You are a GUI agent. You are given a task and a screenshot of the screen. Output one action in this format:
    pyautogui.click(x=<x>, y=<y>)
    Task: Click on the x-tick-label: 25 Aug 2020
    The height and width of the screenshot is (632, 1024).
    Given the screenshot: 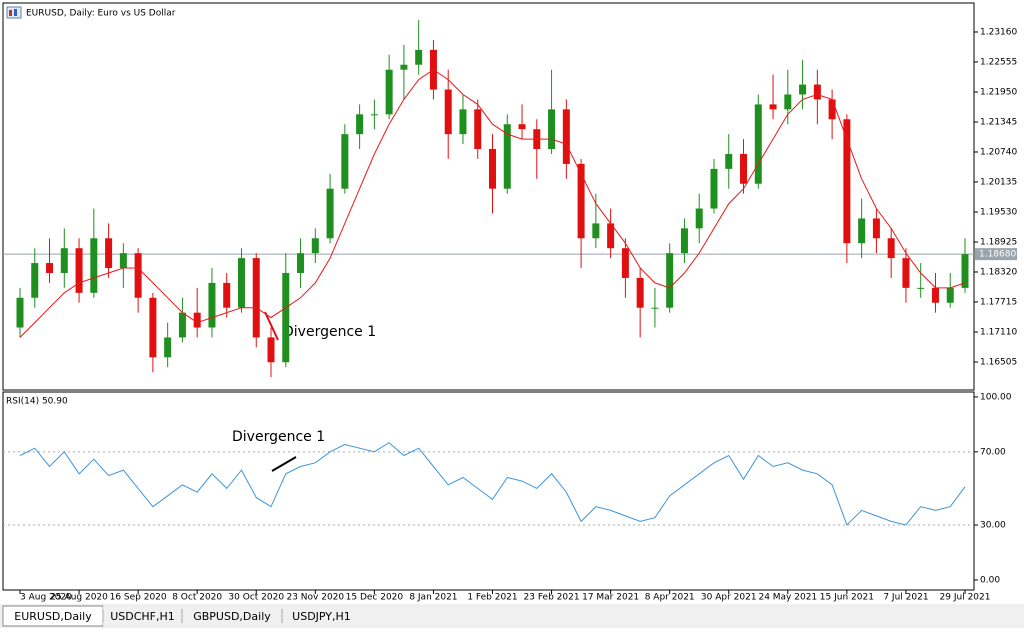 What is the action you would take?
    pyautogui.click(x=79, y=598)
    